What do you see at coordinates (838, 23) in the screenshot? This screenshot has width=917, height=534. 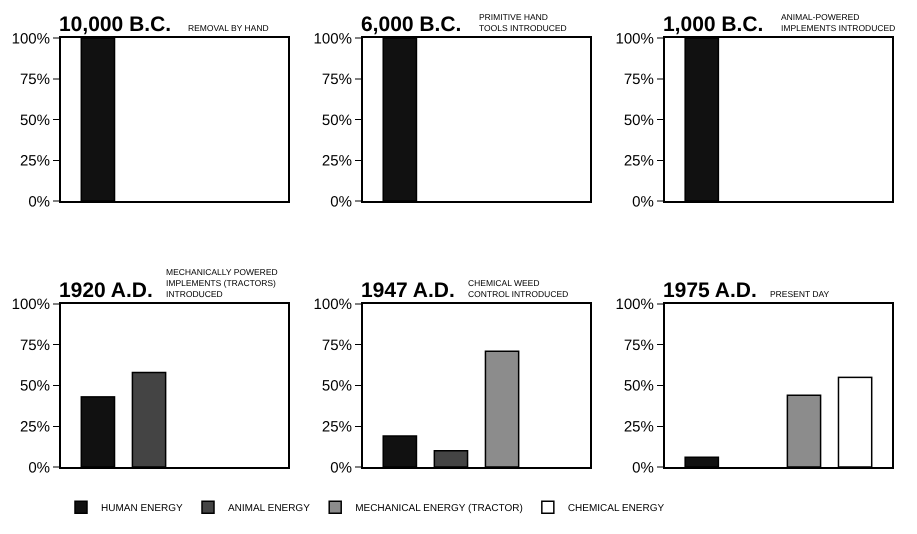 I see `chart-subtitle: ANIMAL-POWERED IMPLEMENTS INTRODUCED` at bounding box center [838, 23].